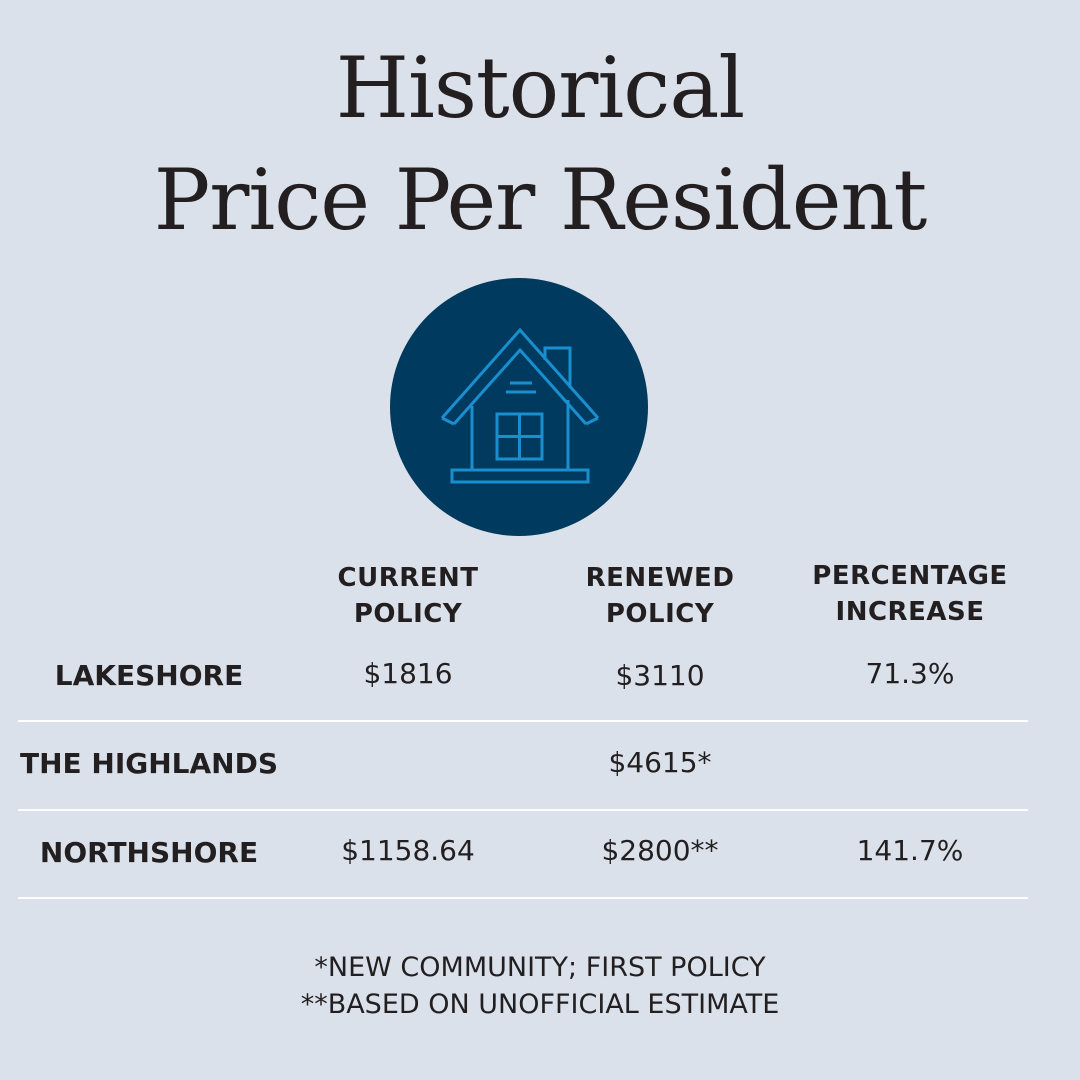 This screenshot has height=1080, width=1080. Describe the element at coordinates (408, 596) in the screenshot. I see `column-header-current-policy: CURRENT POLICY` at that location.